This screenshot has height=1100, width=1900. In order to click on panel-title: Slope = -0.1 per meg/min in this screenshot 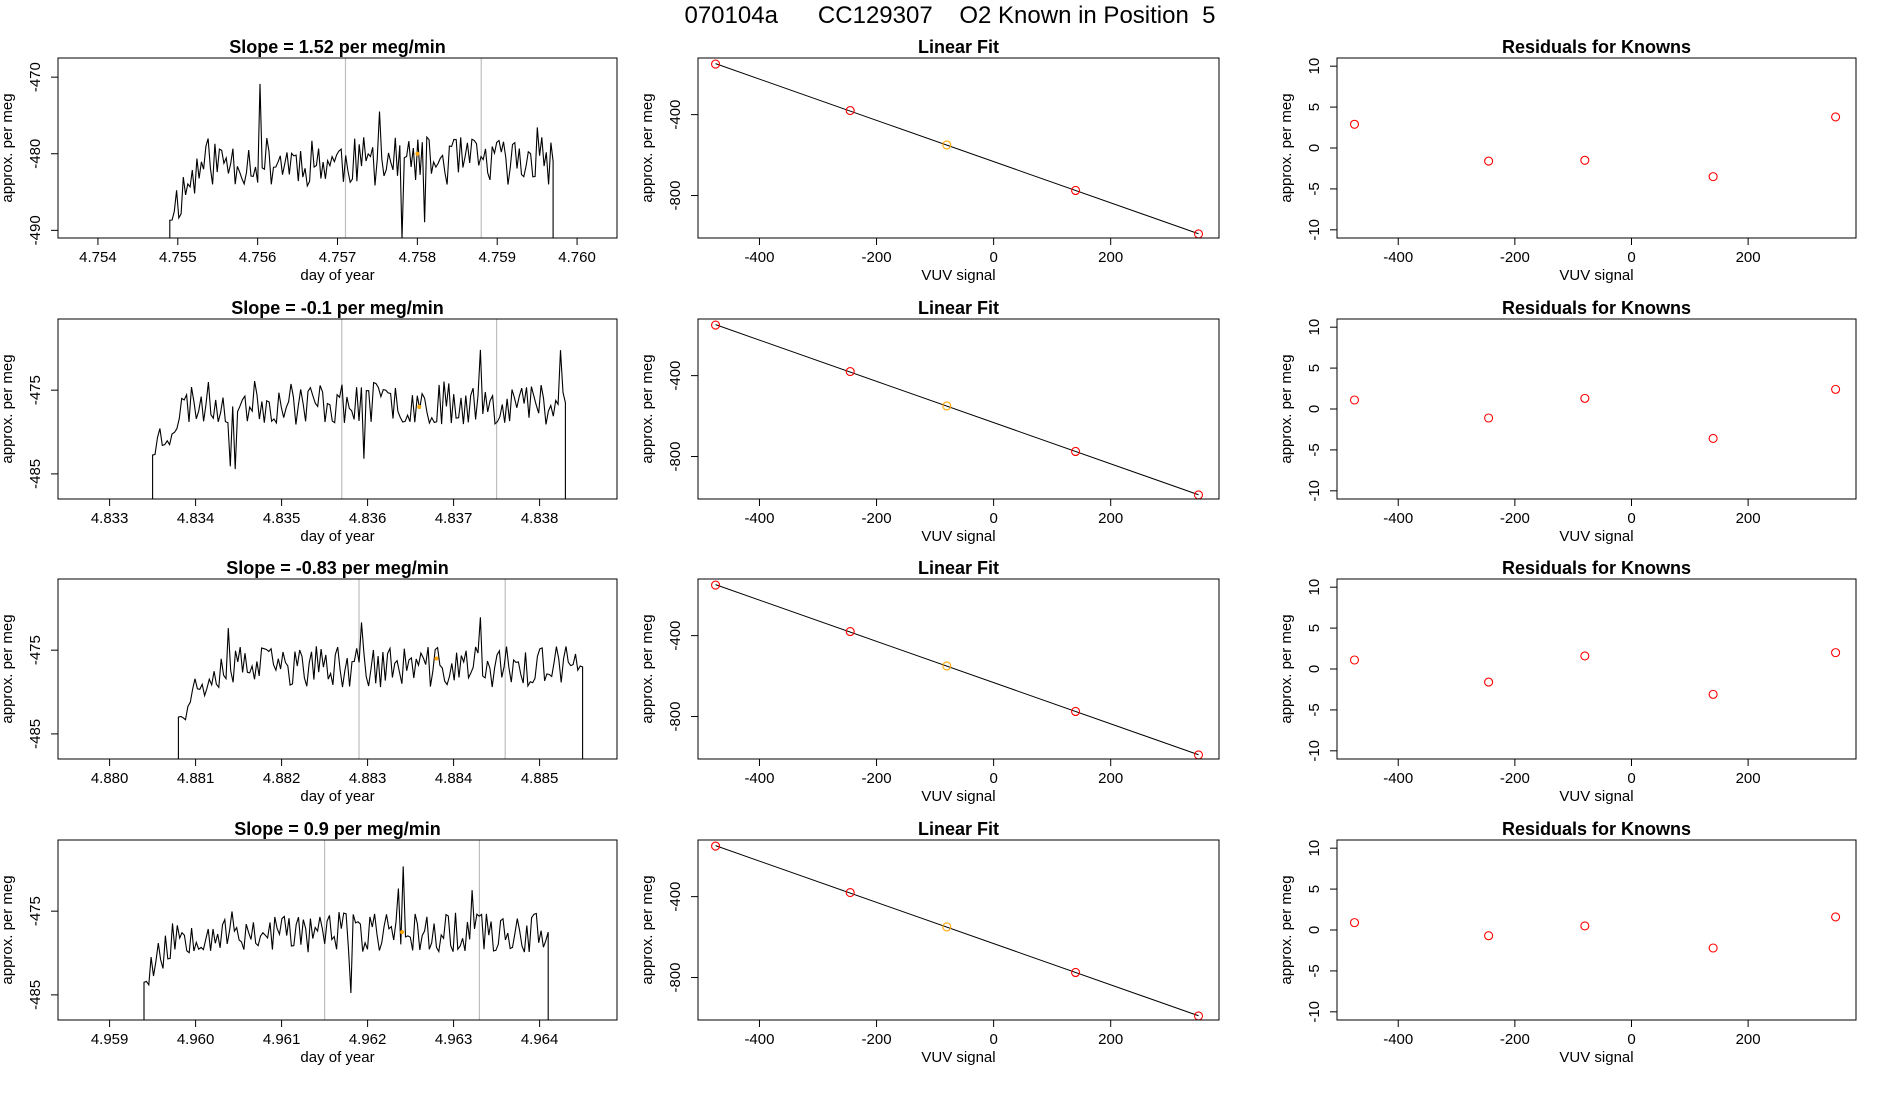, I will do `click(337, 308)`.